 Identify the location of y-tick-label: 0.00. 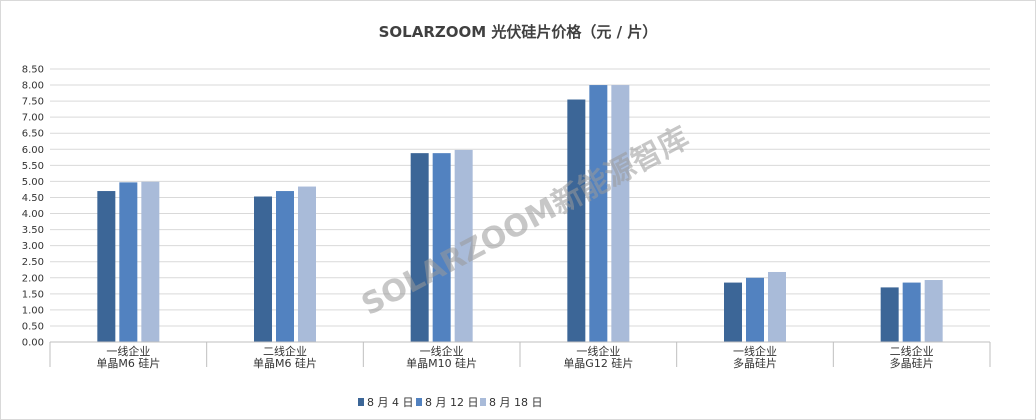
(33, 343).